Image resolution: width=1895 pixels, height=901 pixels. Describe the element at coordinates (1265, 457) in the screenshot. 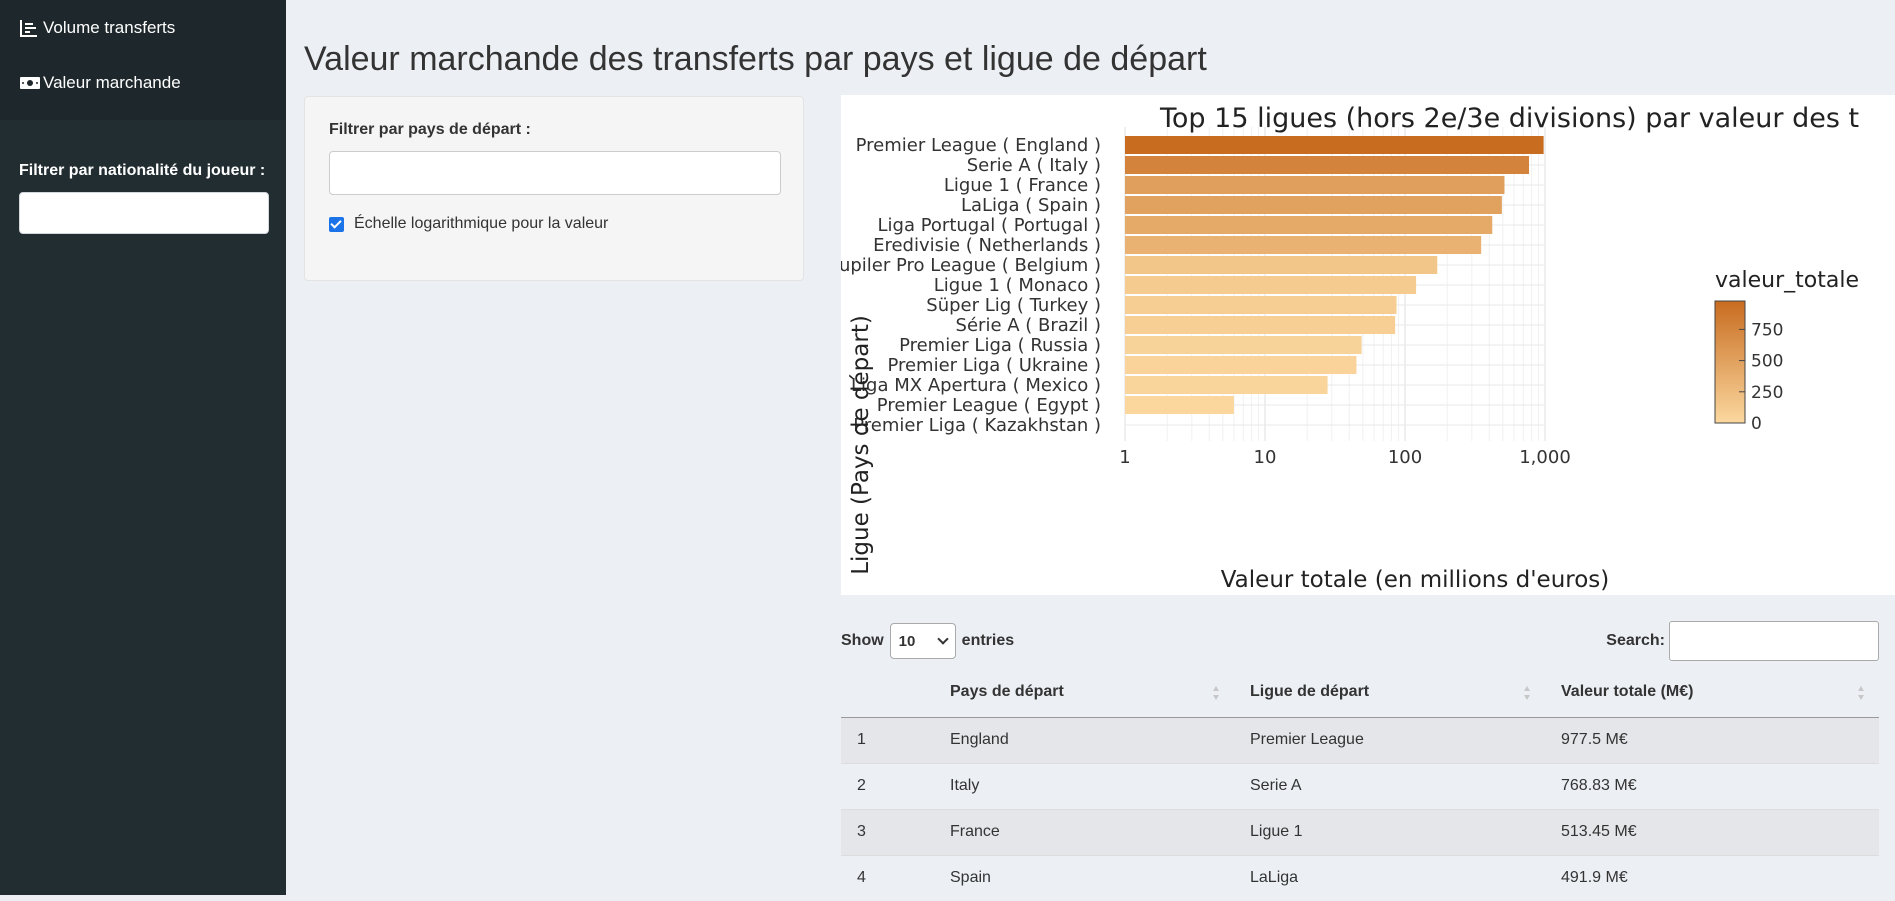

I see `x-tick-label: 10` at that location.